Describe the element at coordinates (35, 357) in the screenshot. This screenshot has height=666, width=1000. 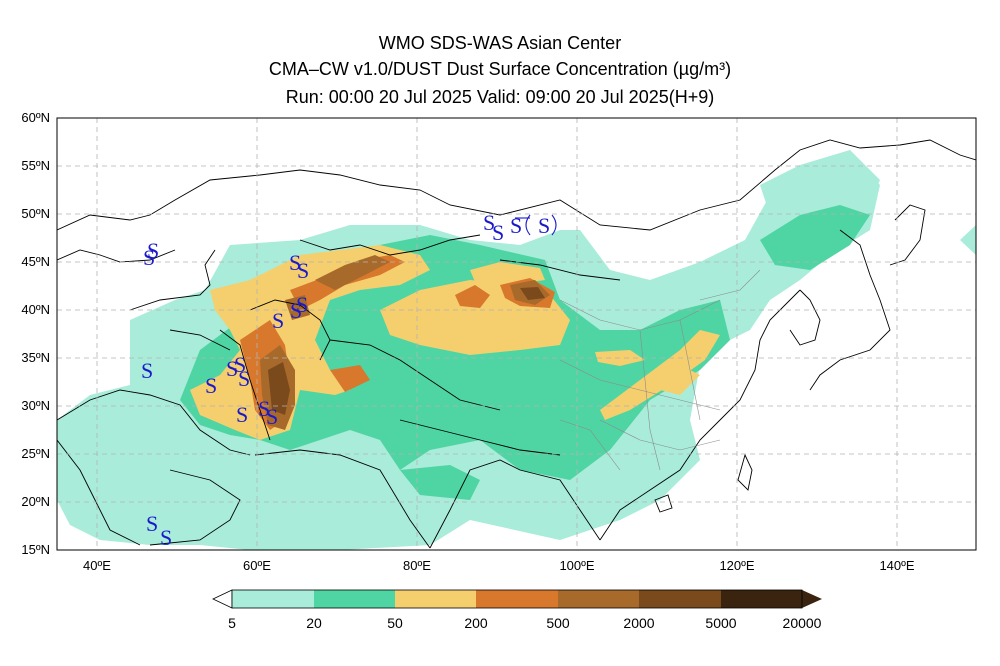
I see `lat-tick-label: 35ºN` at that location.